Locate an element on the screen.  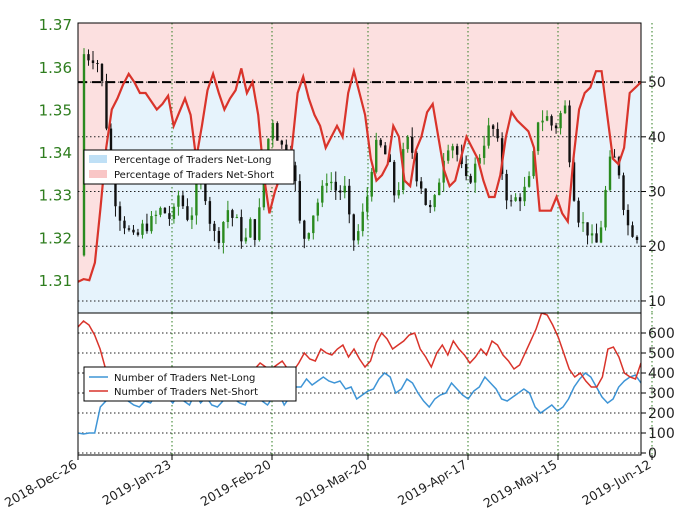
bottom-tick-label: 100 is located at coordinates (661, 434).